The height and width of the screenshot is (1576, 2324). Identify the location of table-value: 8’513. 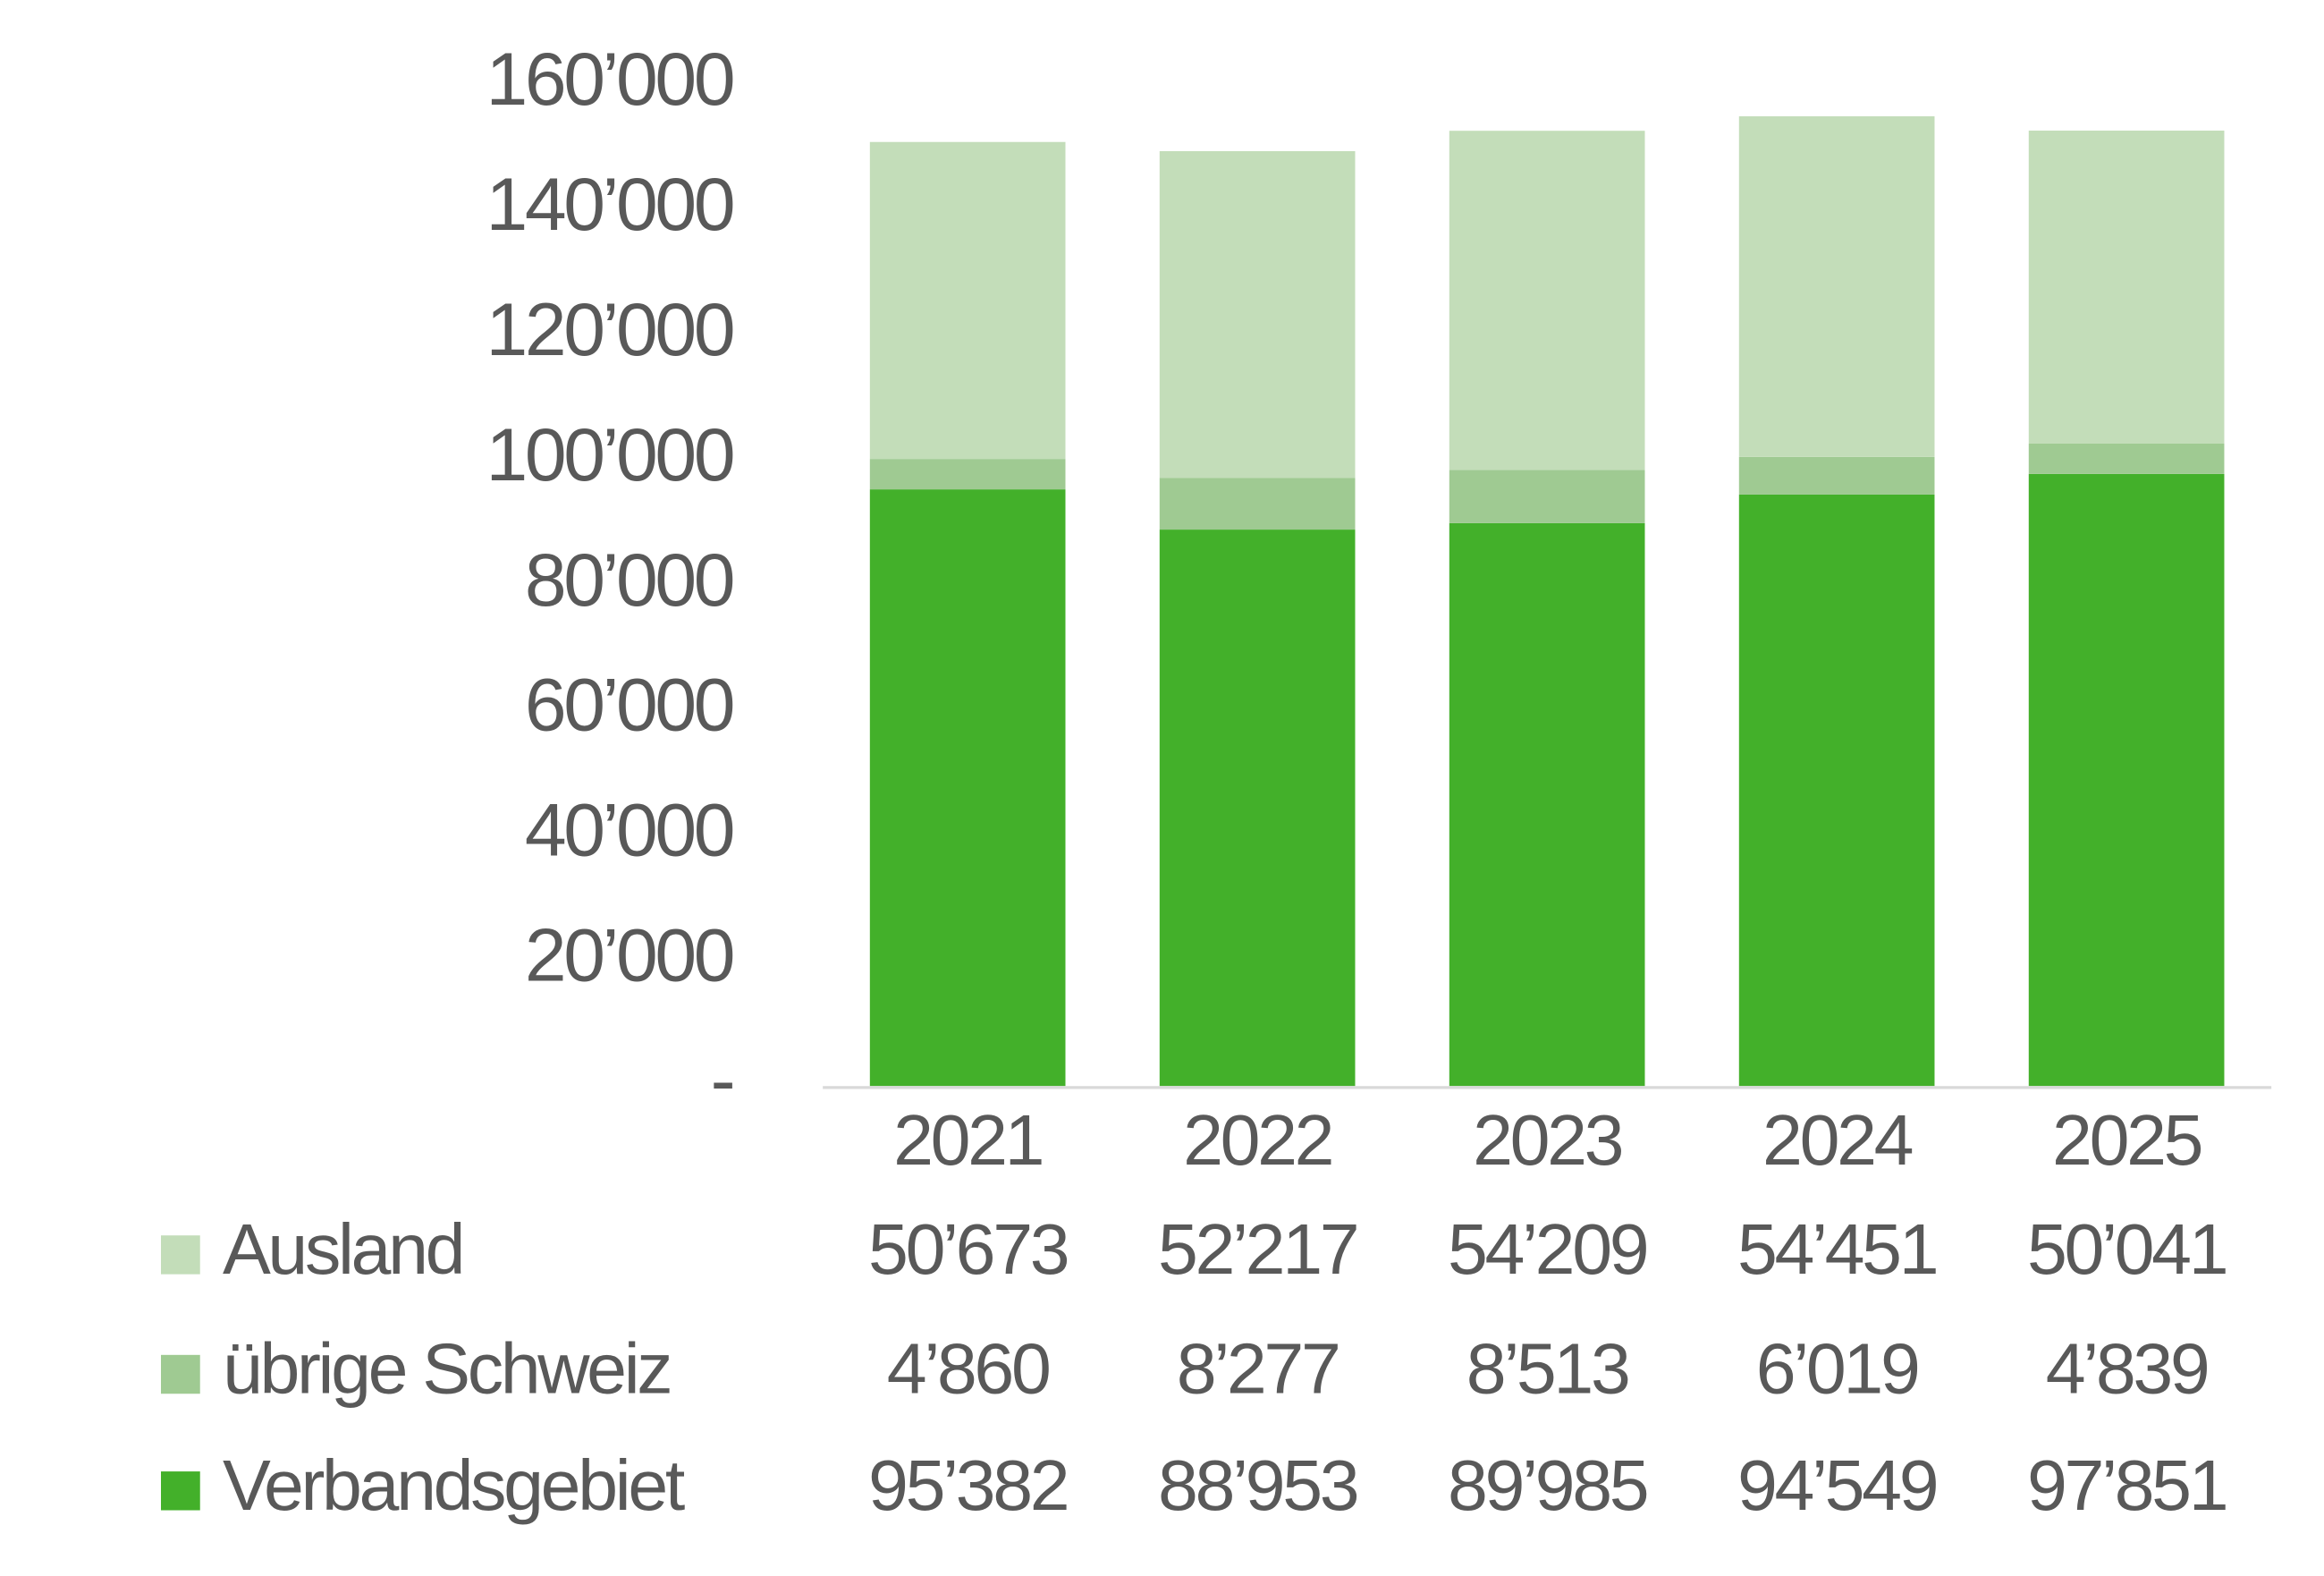
(1547, 1369).